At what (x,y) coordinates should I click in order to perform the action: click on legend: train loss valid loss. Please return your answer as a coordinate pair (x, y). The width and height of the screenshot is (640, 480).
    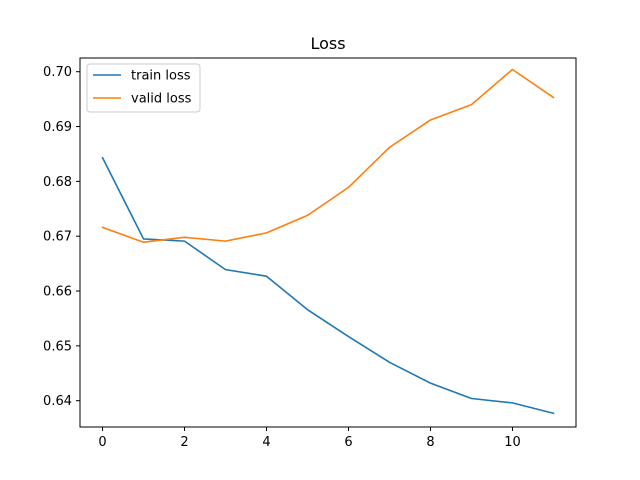
    Looking at the image, I should click on (143, 88).